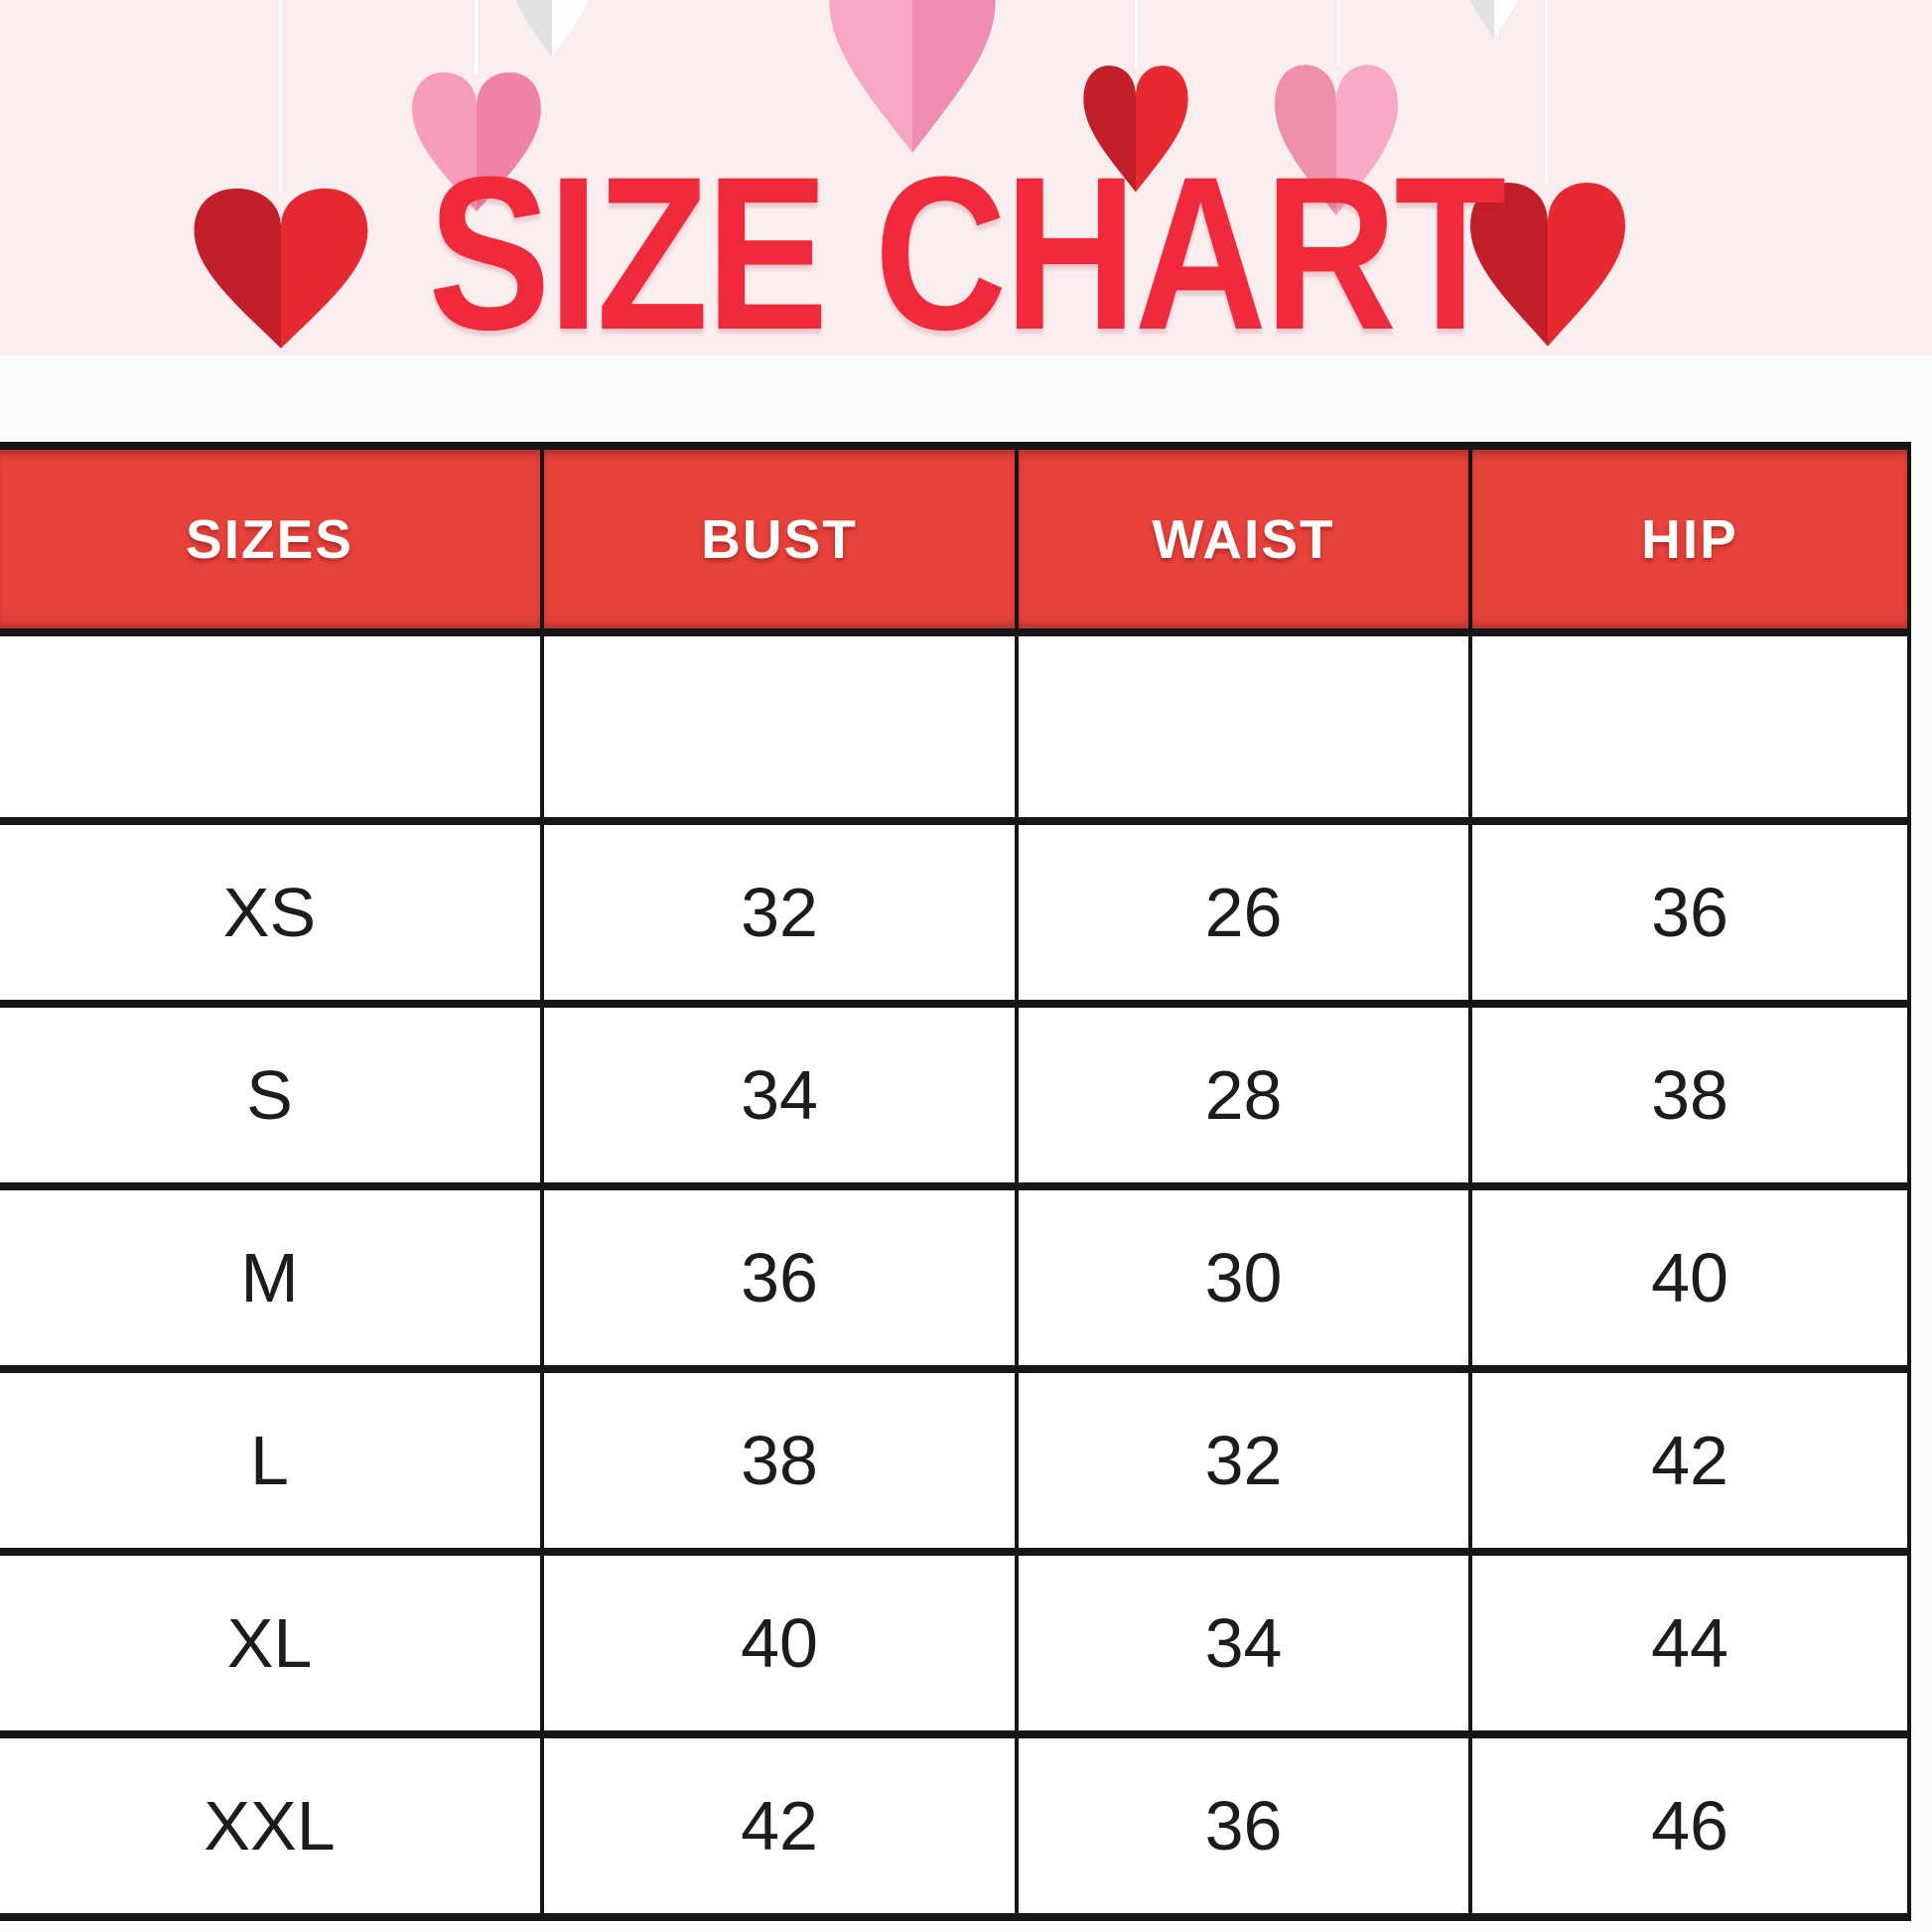  What do you see at coordinates (272, 1278) in the screenshot?
I see `table-cell: M` at bounding box center [272, 1278].